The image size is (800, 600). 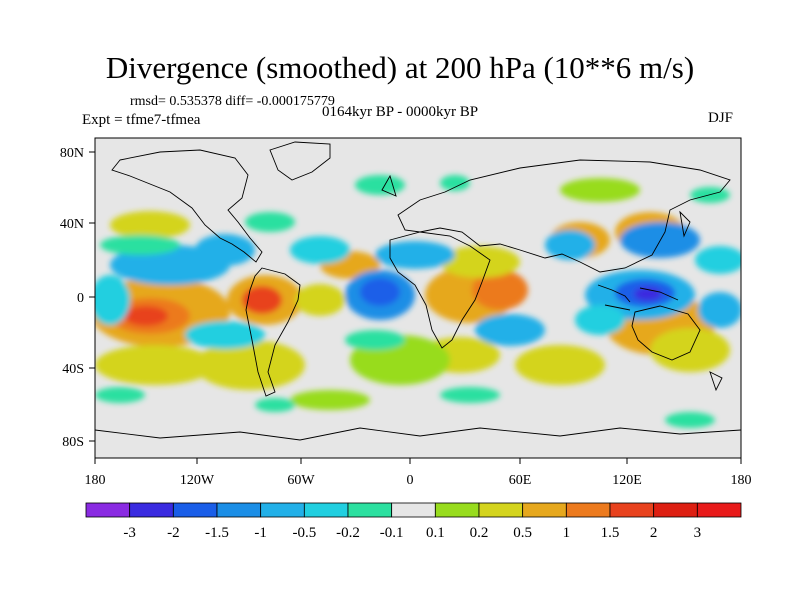 I want to click on lon-tick-label: 0, so click(x=410, y=480).